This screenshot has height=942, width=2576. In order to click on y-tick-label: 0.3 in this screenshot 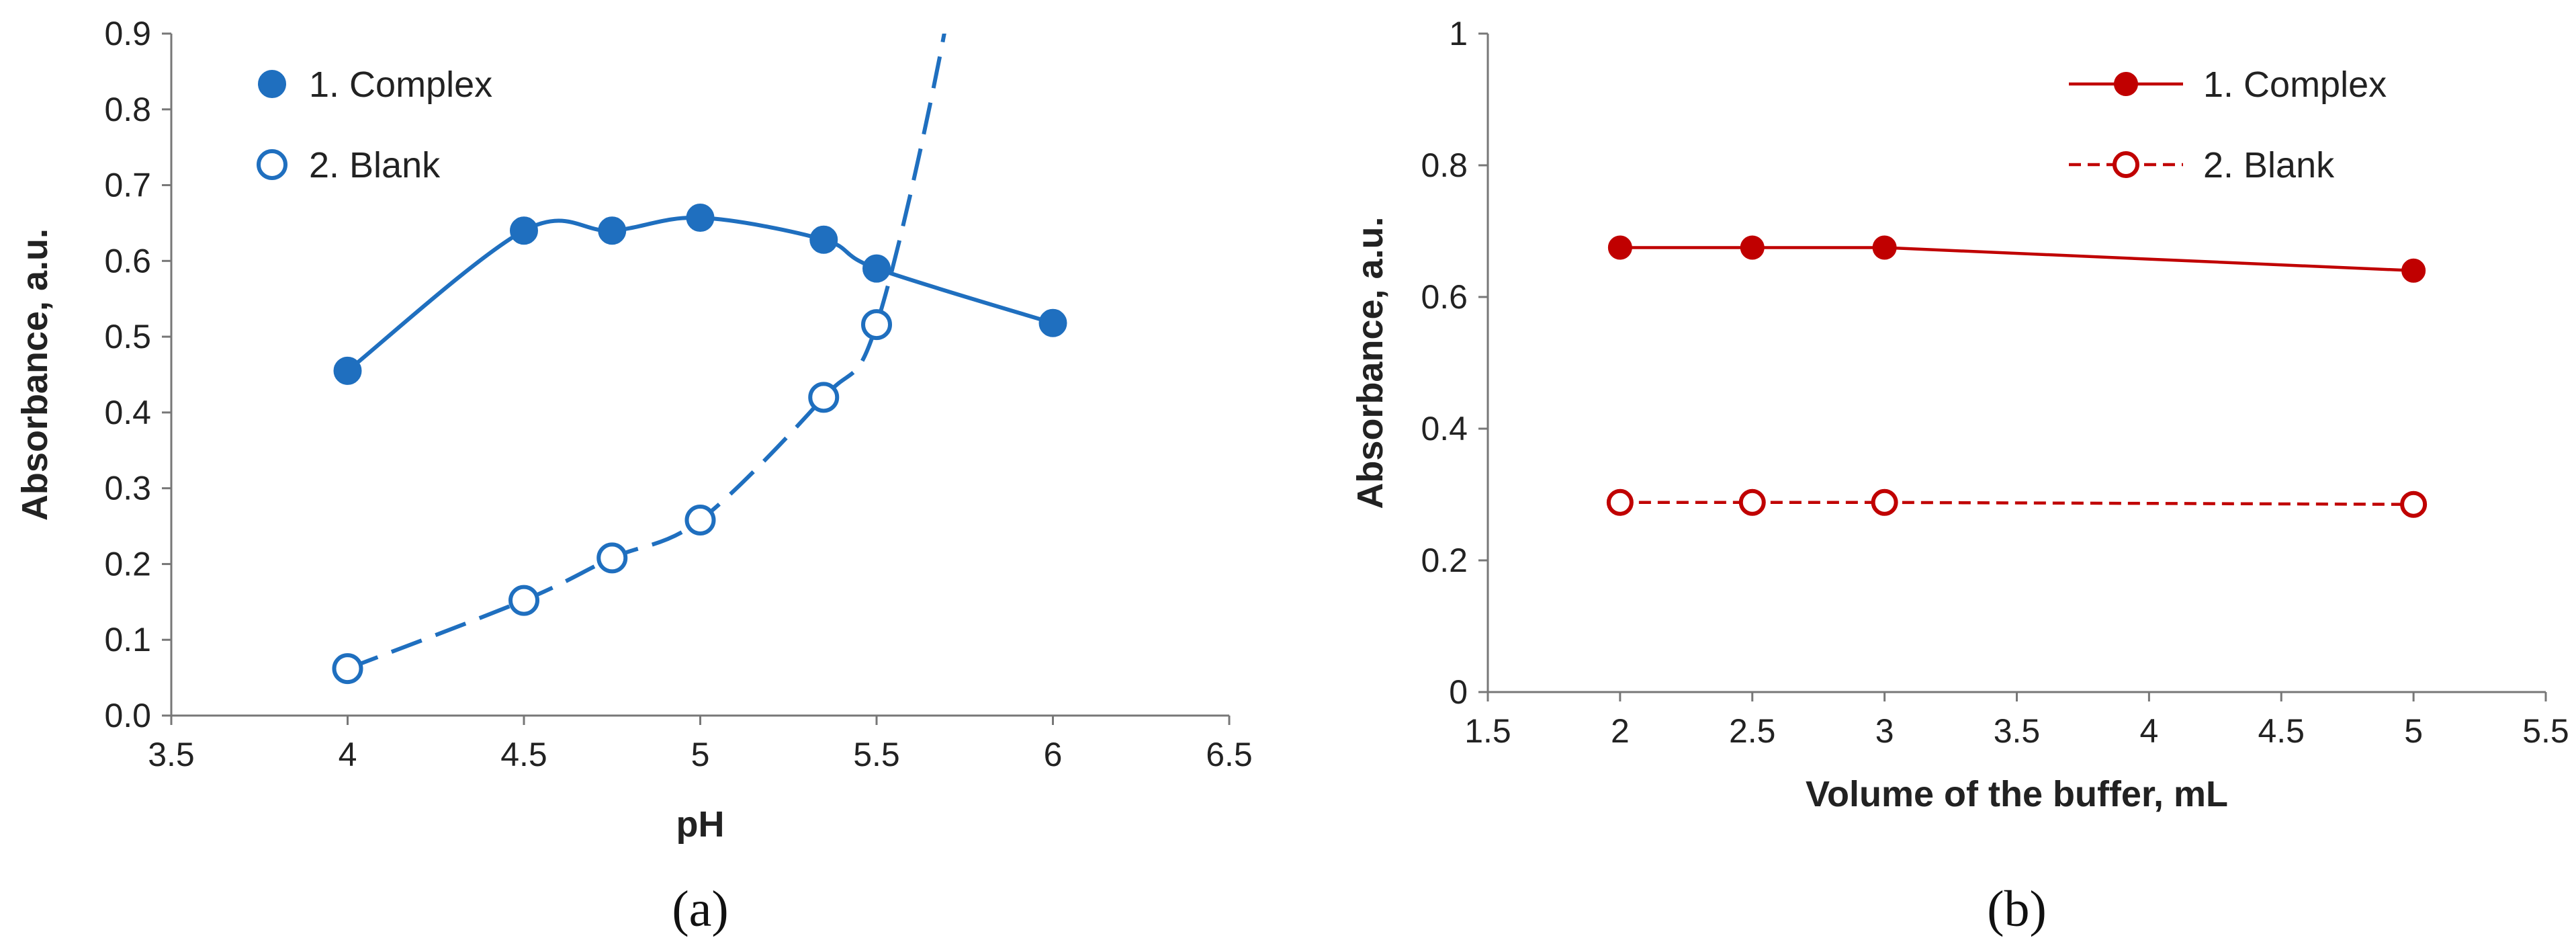, I will do `click(128, 488)`.